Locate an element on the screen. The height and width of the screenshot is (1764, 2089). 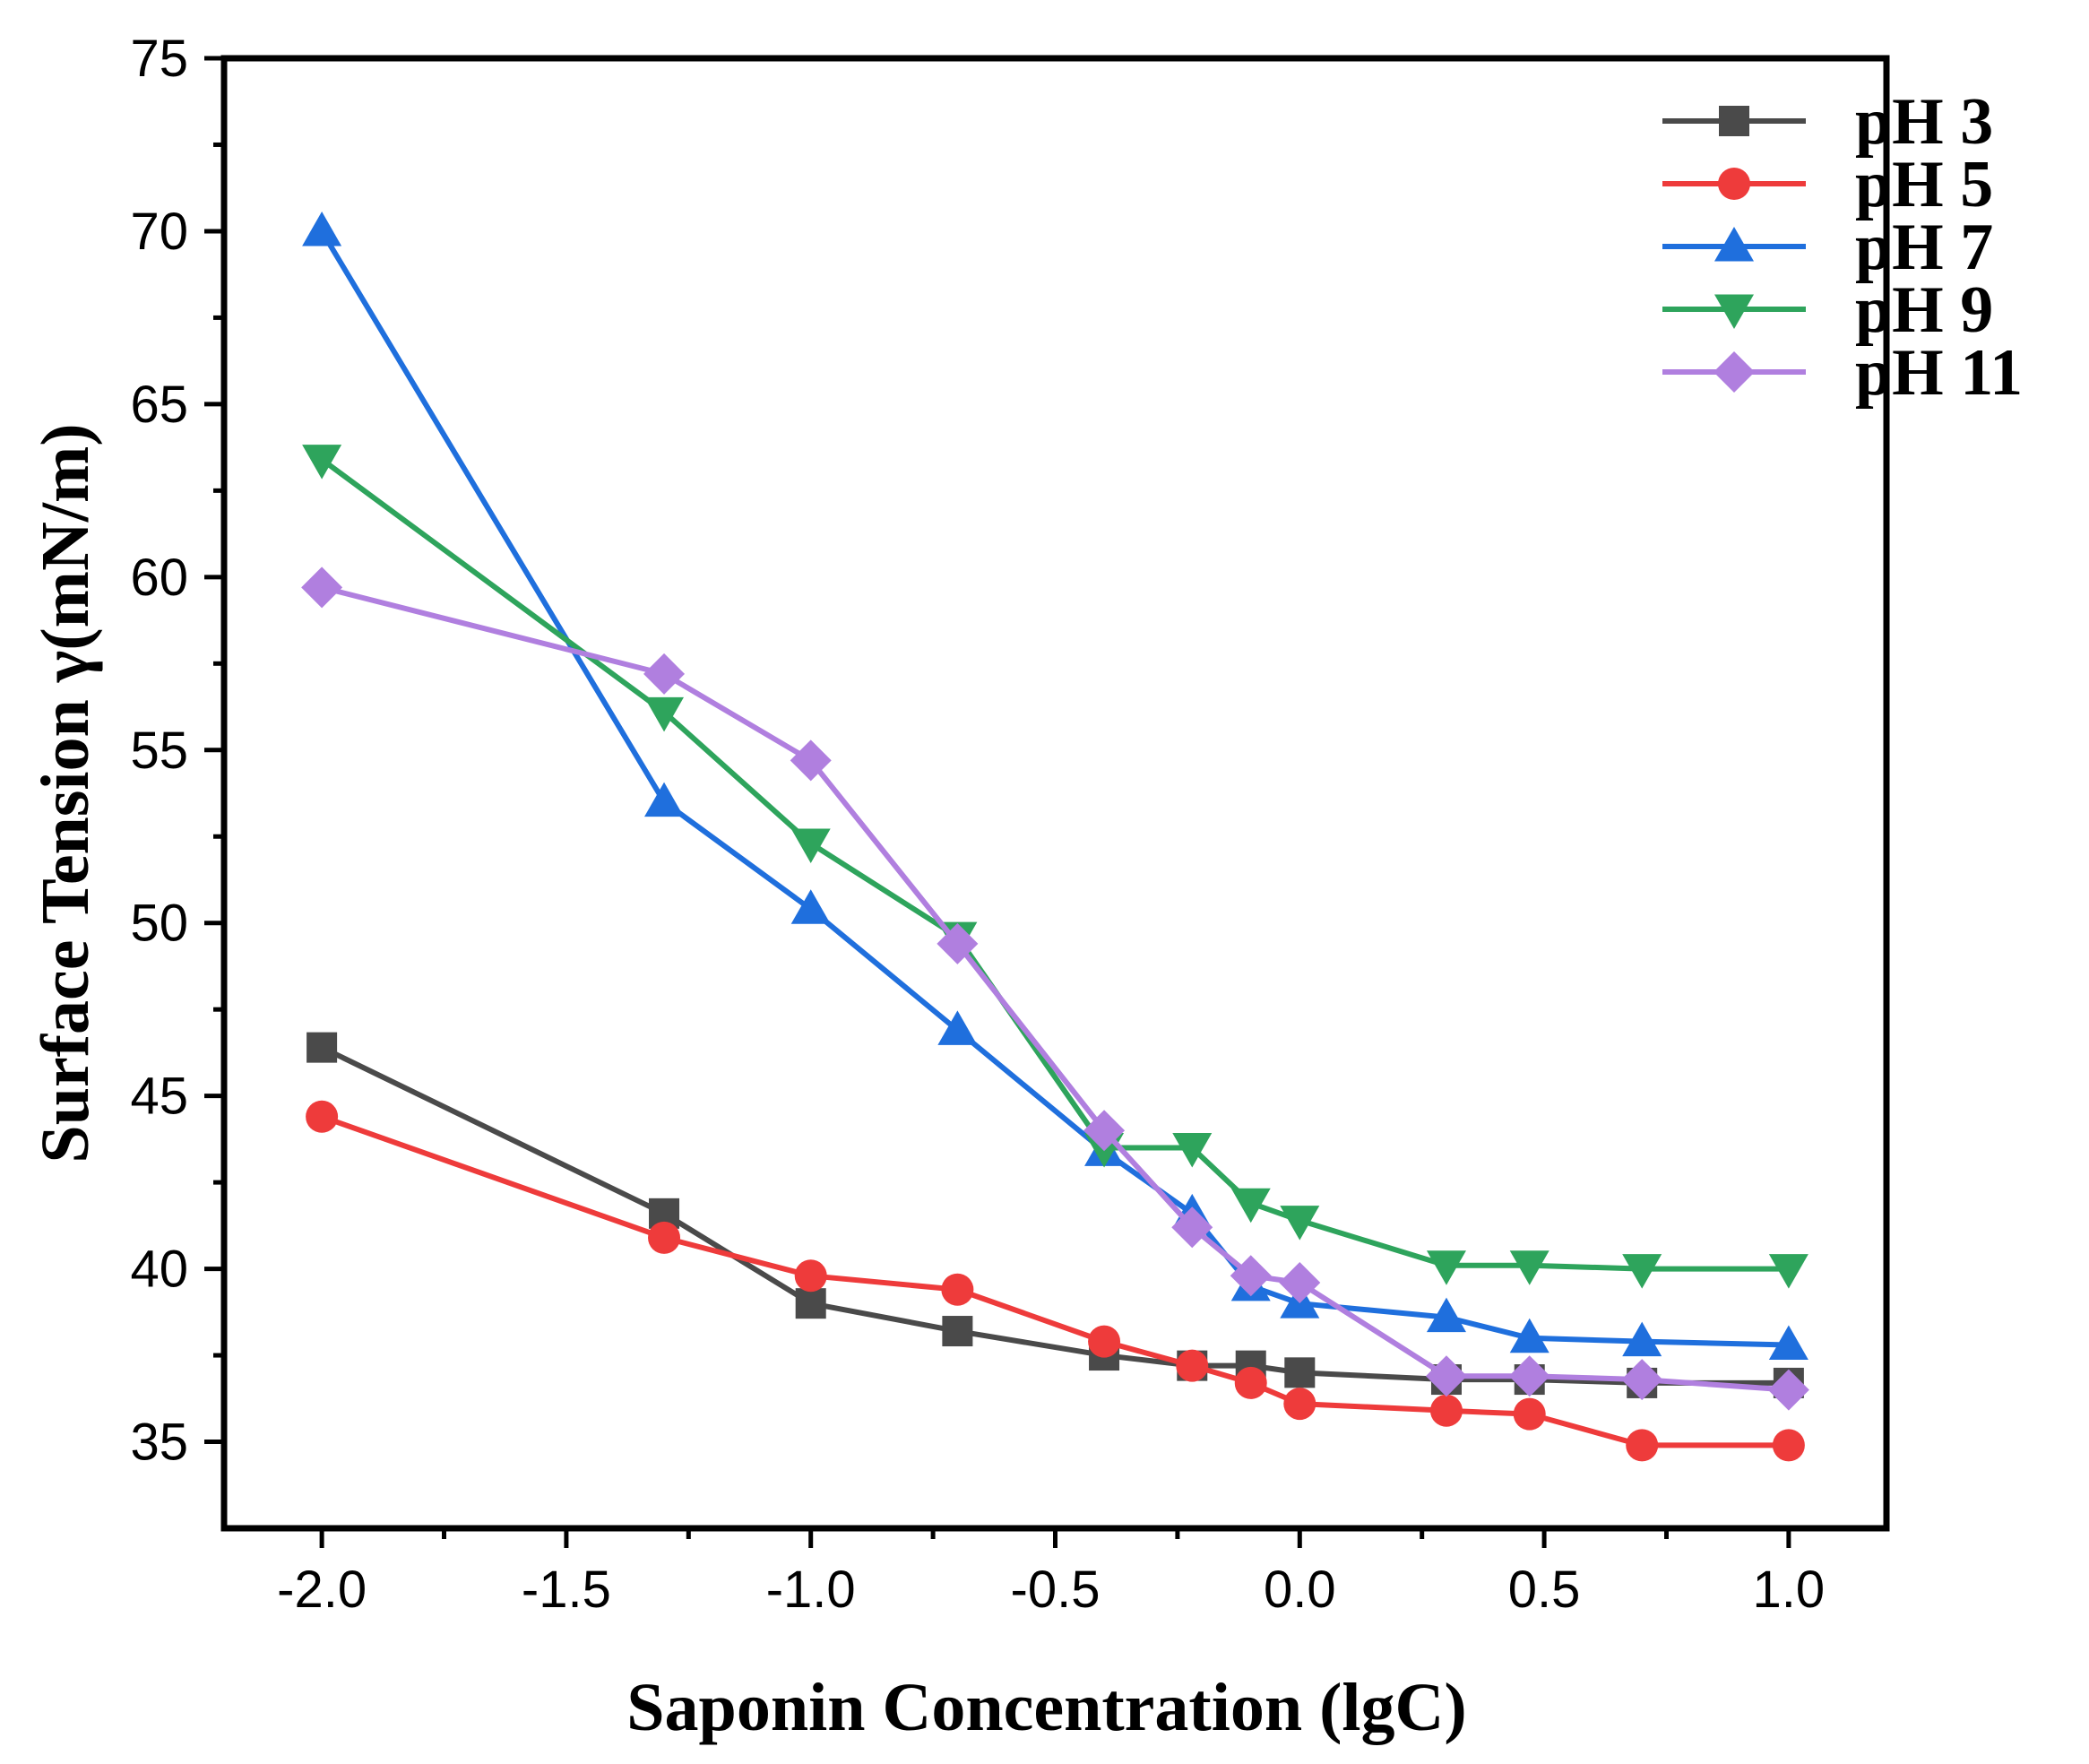
legend-label: pH 9 is located at coordinates (1924, 310).